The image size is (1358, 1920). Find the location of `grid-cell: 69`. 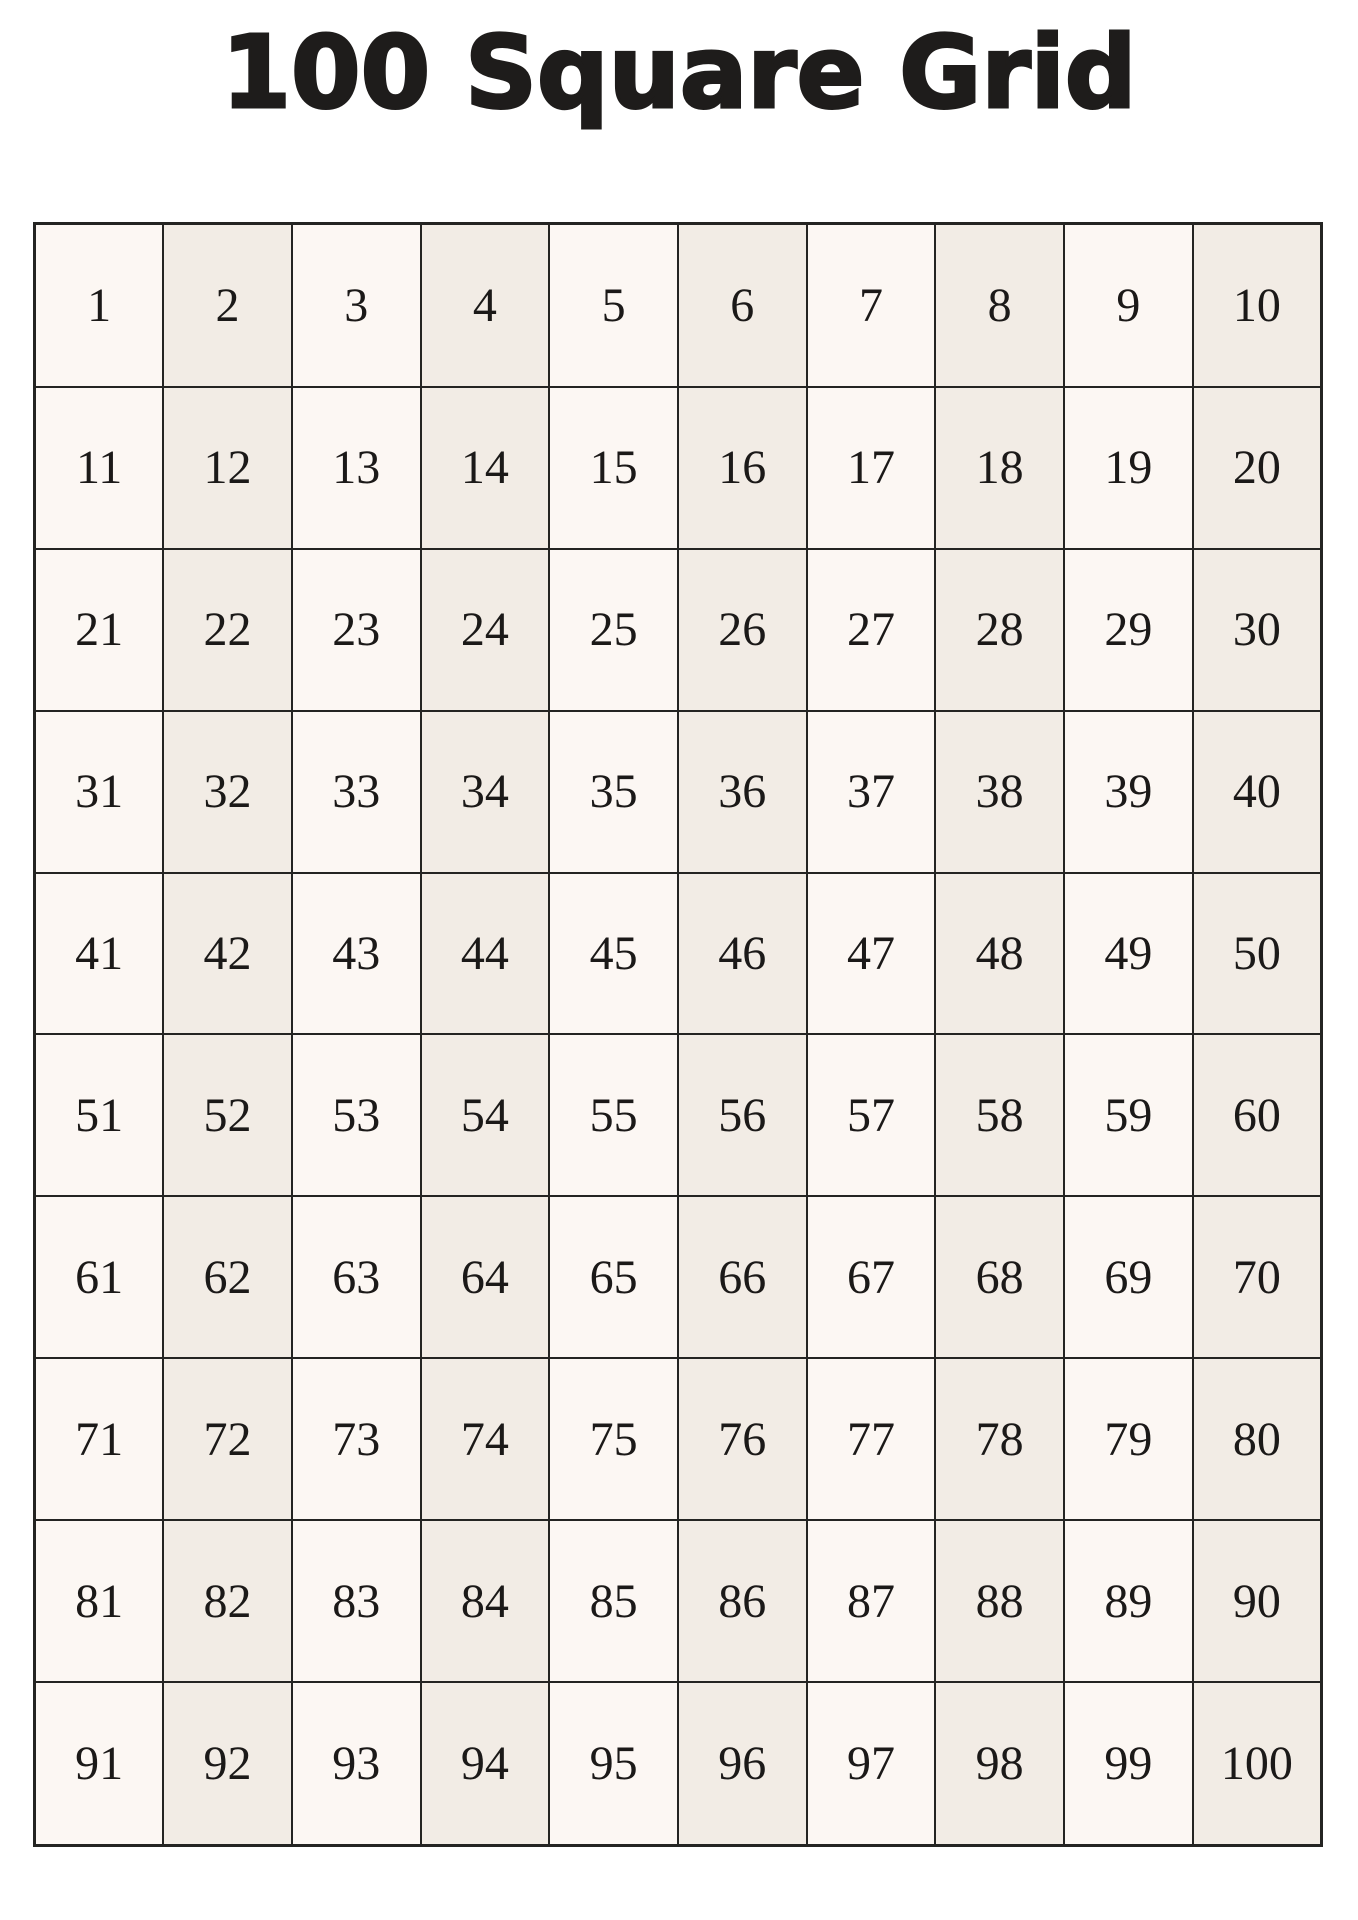

grid-cell: 69 is located at coordinates (1128, 1277).